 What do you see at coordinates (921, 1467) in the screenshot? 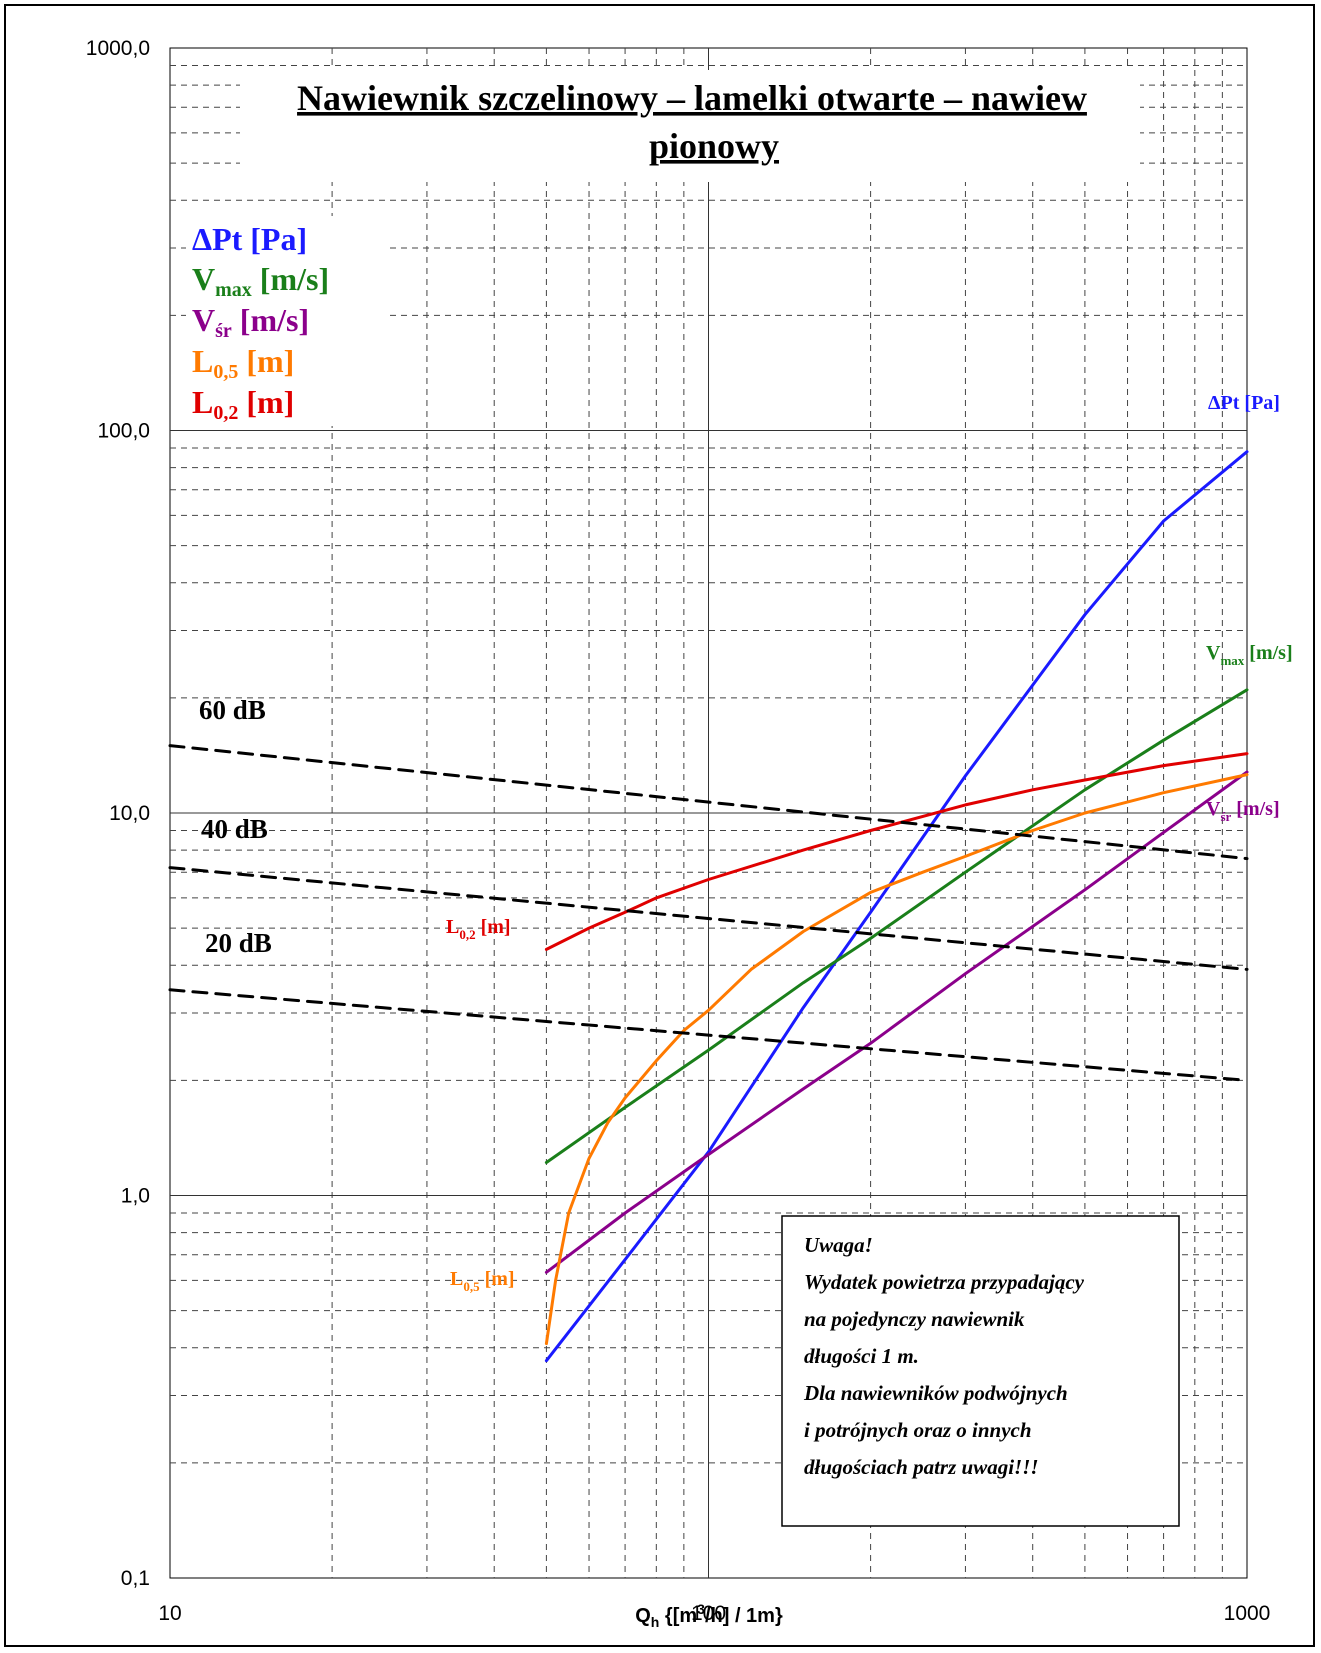
I see `note-line: długościach patrz uwagi!!!` at bounding box center [921, 1467].